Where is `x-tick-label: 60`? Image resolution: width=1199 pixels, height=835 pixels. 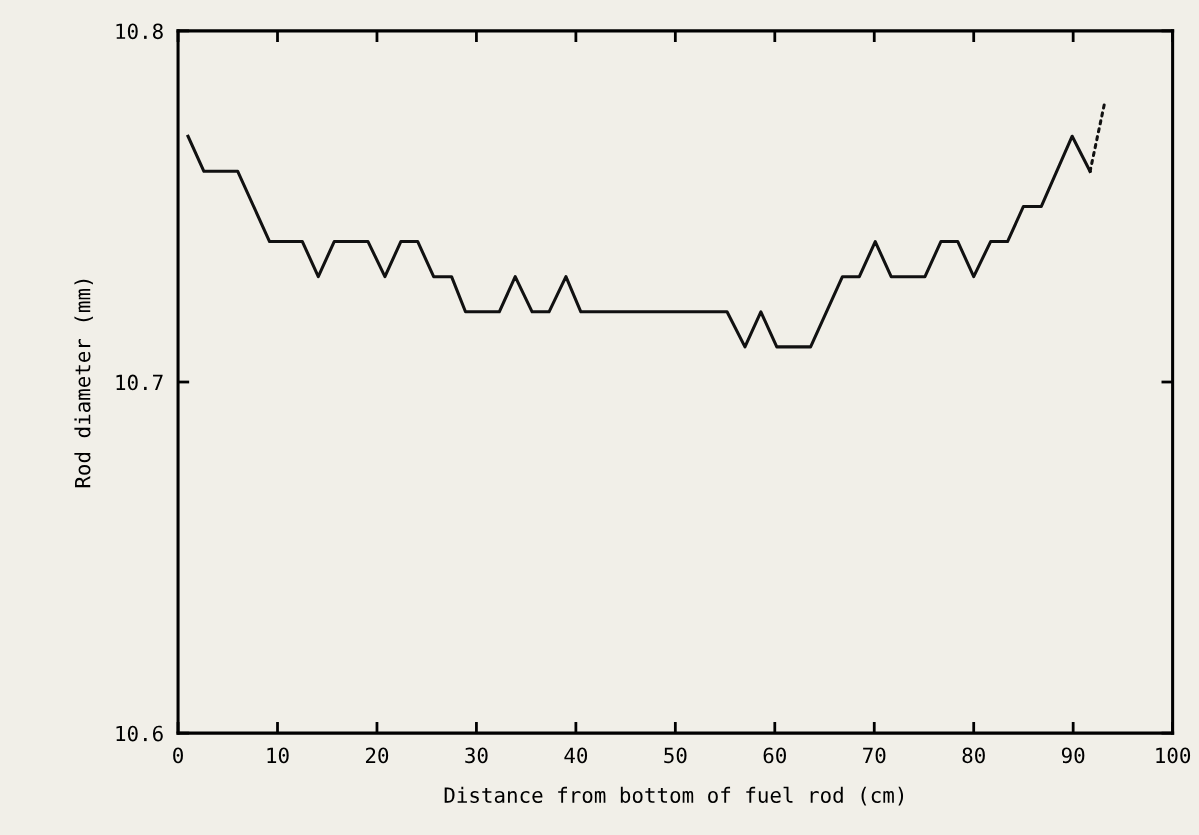
x-tick-label: 60 is located at coordinates (774, 755).